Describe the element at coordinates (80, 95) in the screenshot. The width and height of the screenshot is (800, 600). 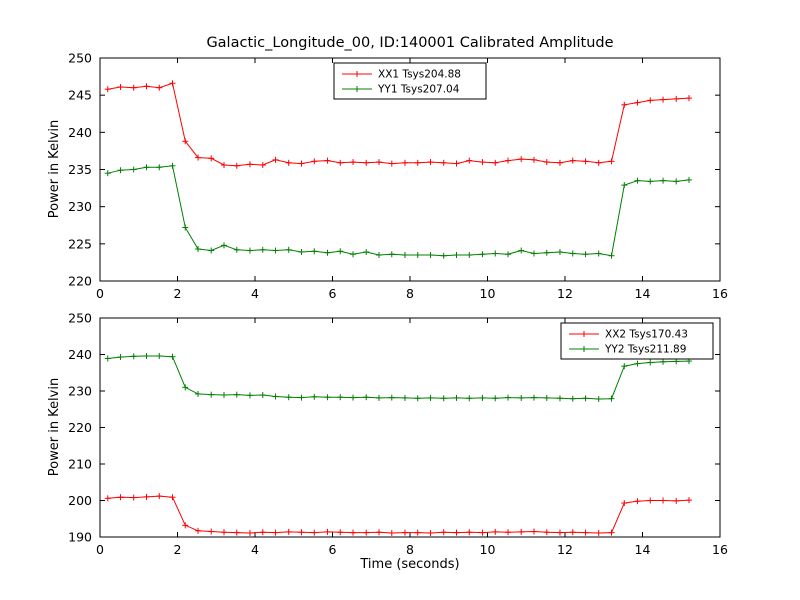
I see `y-tick-label: 245` at that location.